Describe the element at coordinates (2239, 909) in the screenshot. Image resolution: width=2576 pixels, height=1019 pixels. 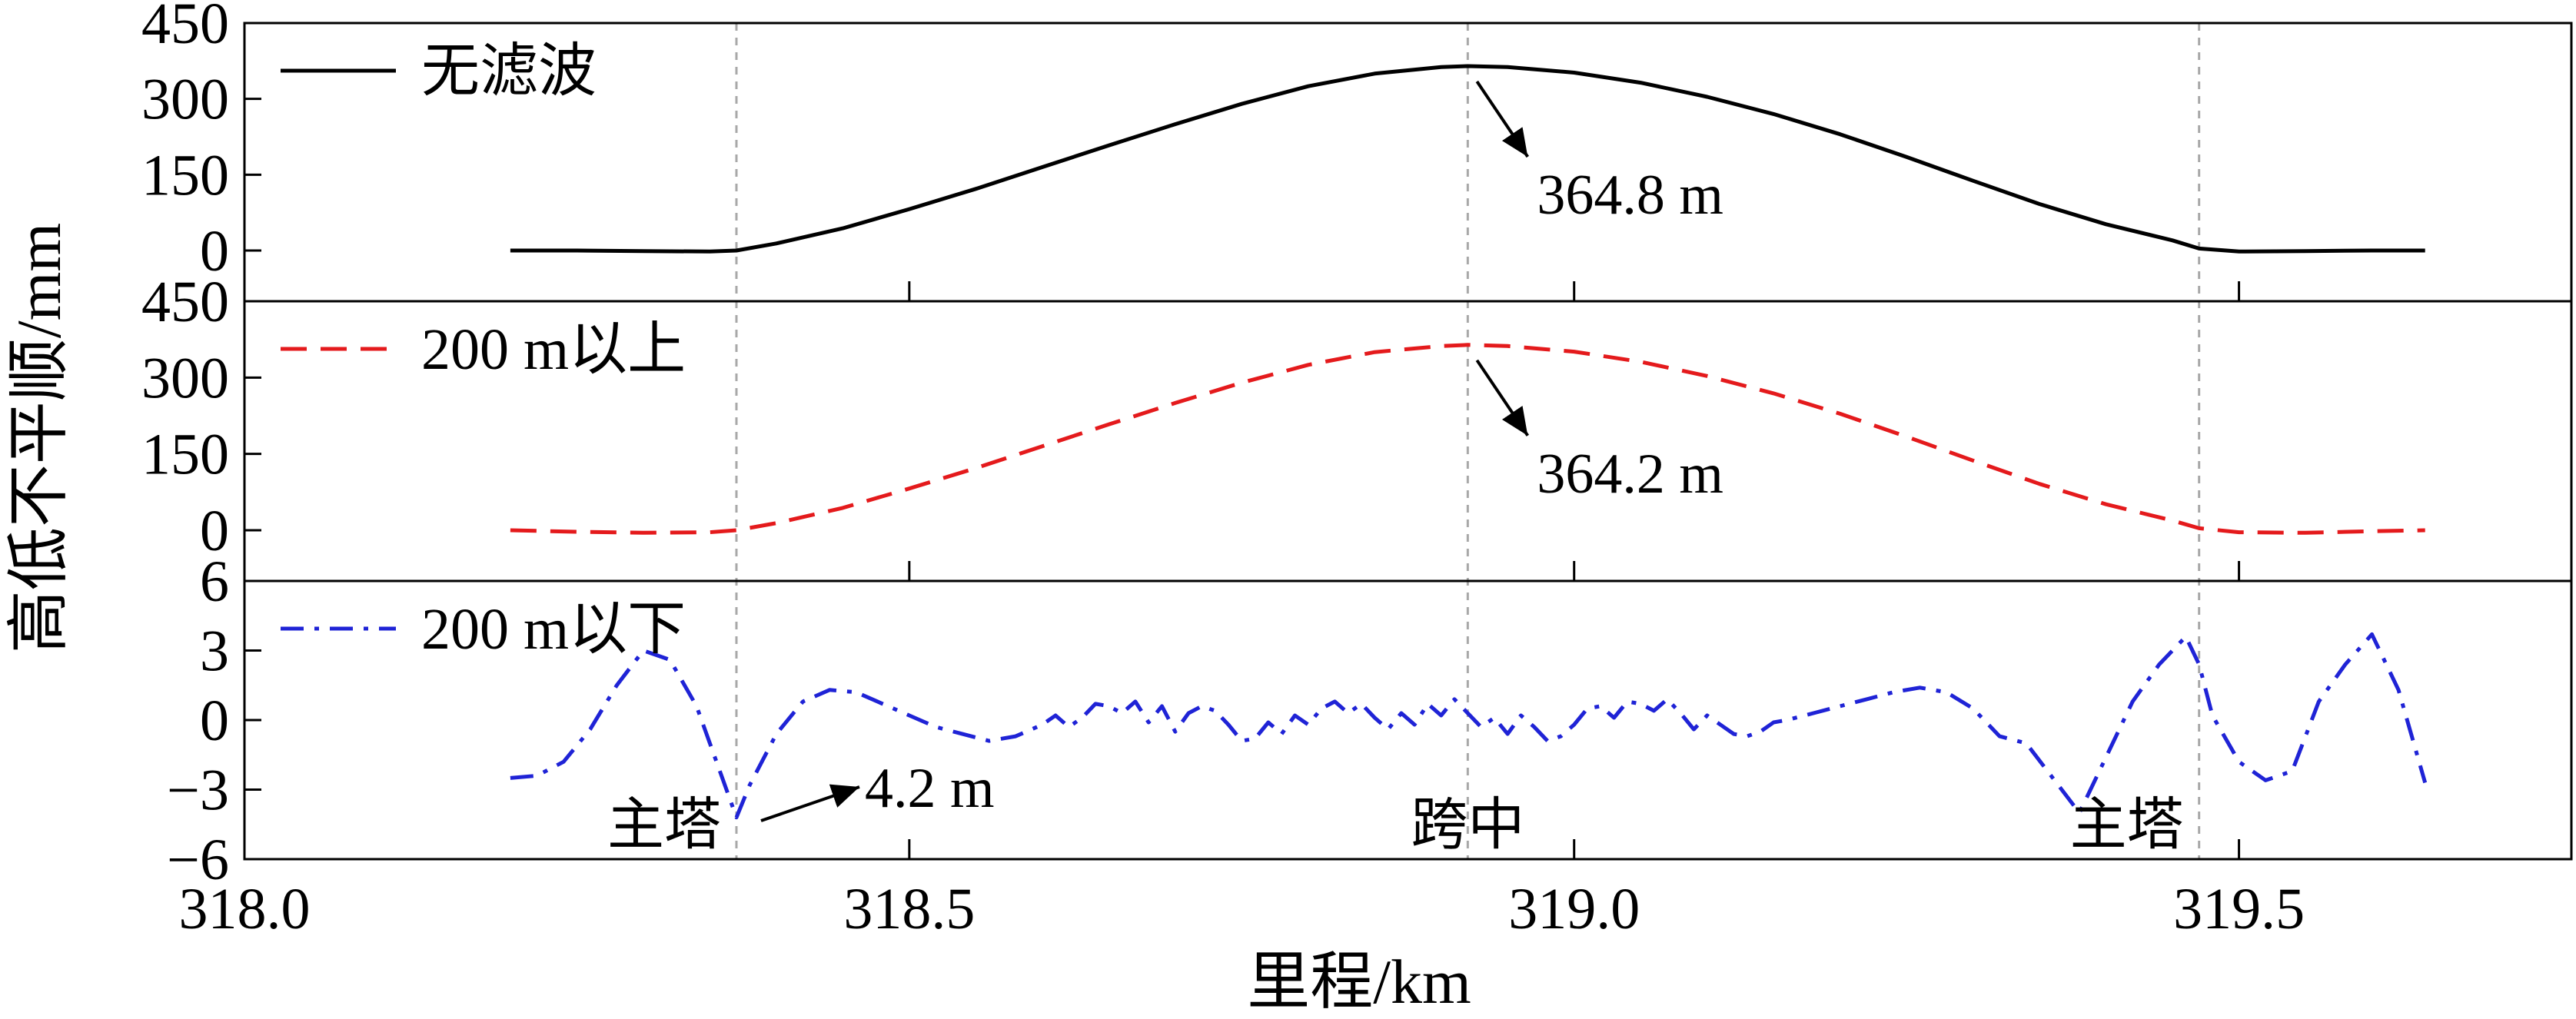
I see `x-tick-label: 319.5` at that location.